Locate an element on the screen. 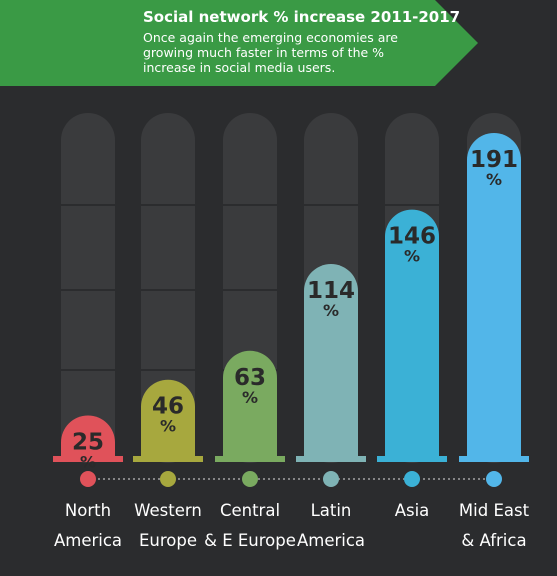  category-label-line: Europe is located at coordinates (168, 540).